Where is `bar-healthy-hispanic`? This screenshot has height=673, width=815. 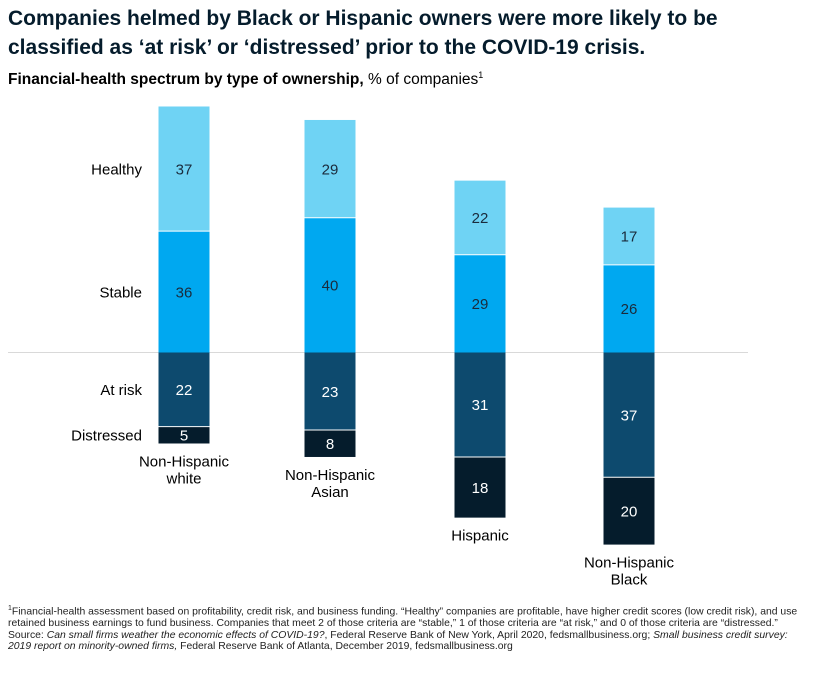 bar-healthy-hispanic is located at coordinates (480, 217).